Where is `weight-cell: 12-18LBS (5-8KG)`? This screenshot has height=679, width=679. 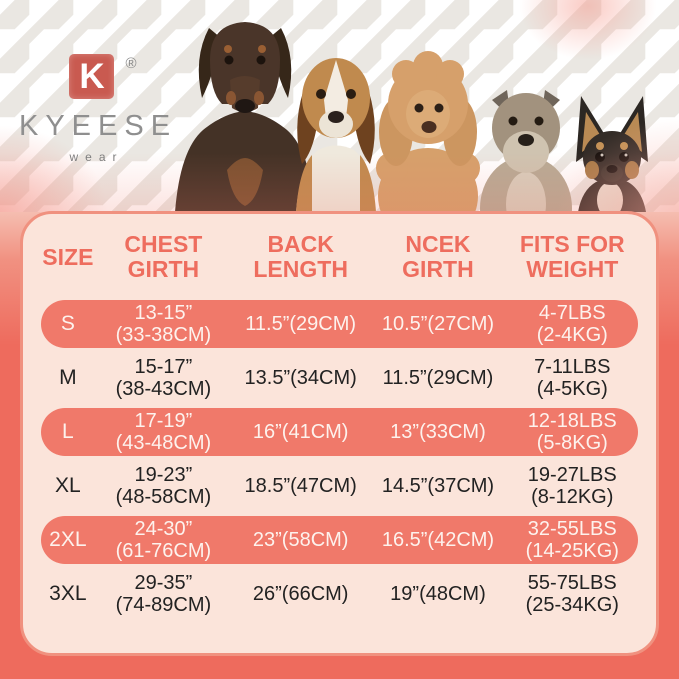
weight-cell: 12-18LBS (5-8KG) is located at coordinates (572, 432).